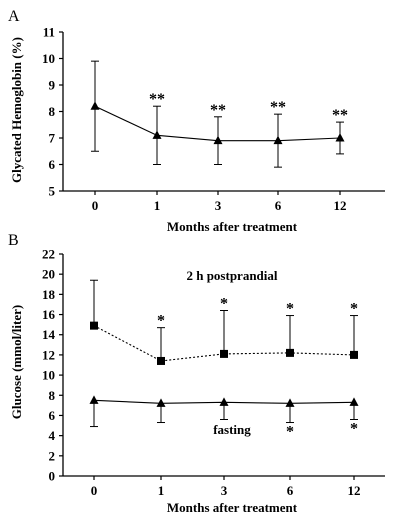  I want to click on panel-b-y-tick-label: 16, so click(49, 314).